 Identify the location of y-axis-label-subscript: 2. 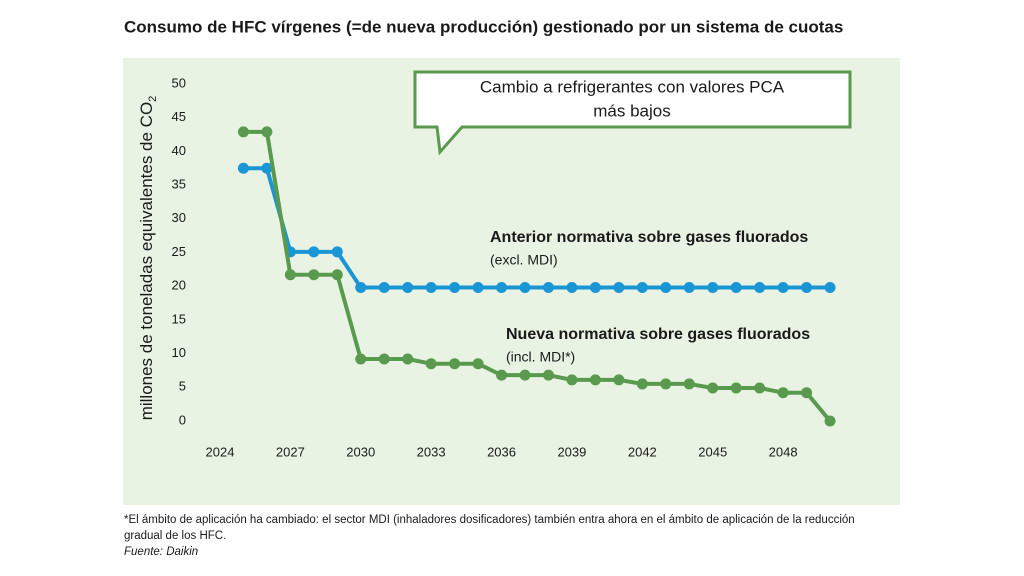
(153, 99).